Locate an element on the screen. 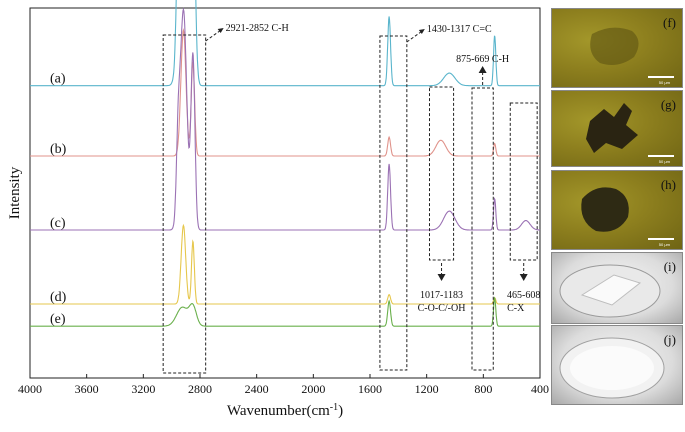 This screenshot has height=432, width=685. panel-label: (g) is located at coordinates (668, 104).